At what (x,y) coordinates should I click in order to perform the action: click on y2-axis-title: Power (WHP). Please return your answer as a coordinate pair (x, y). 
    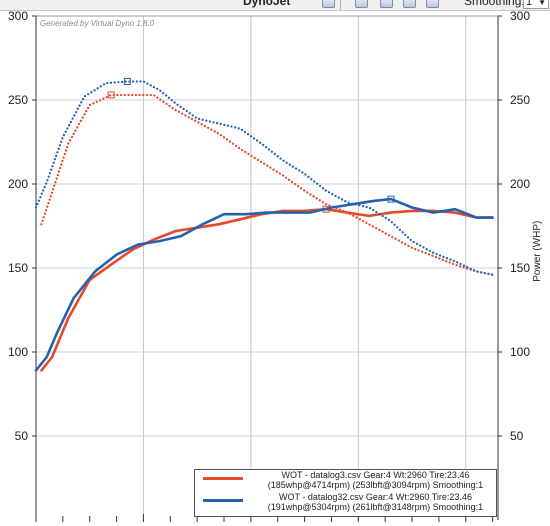
    Looking at the image, I should click on (537, 251).